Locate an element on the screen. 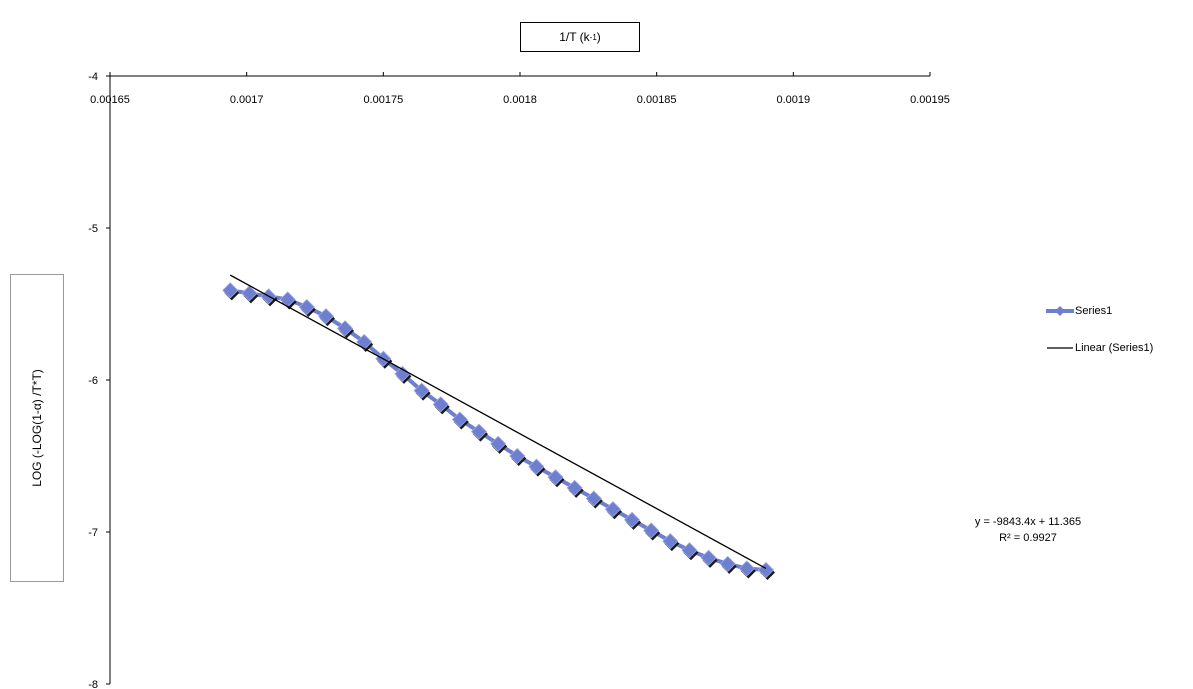 This screenshot has height=689, width=1193. trendline-equation: y = -9843.4x + 11.365 R² = 0.9927 is located at coordinates (1028, 530).